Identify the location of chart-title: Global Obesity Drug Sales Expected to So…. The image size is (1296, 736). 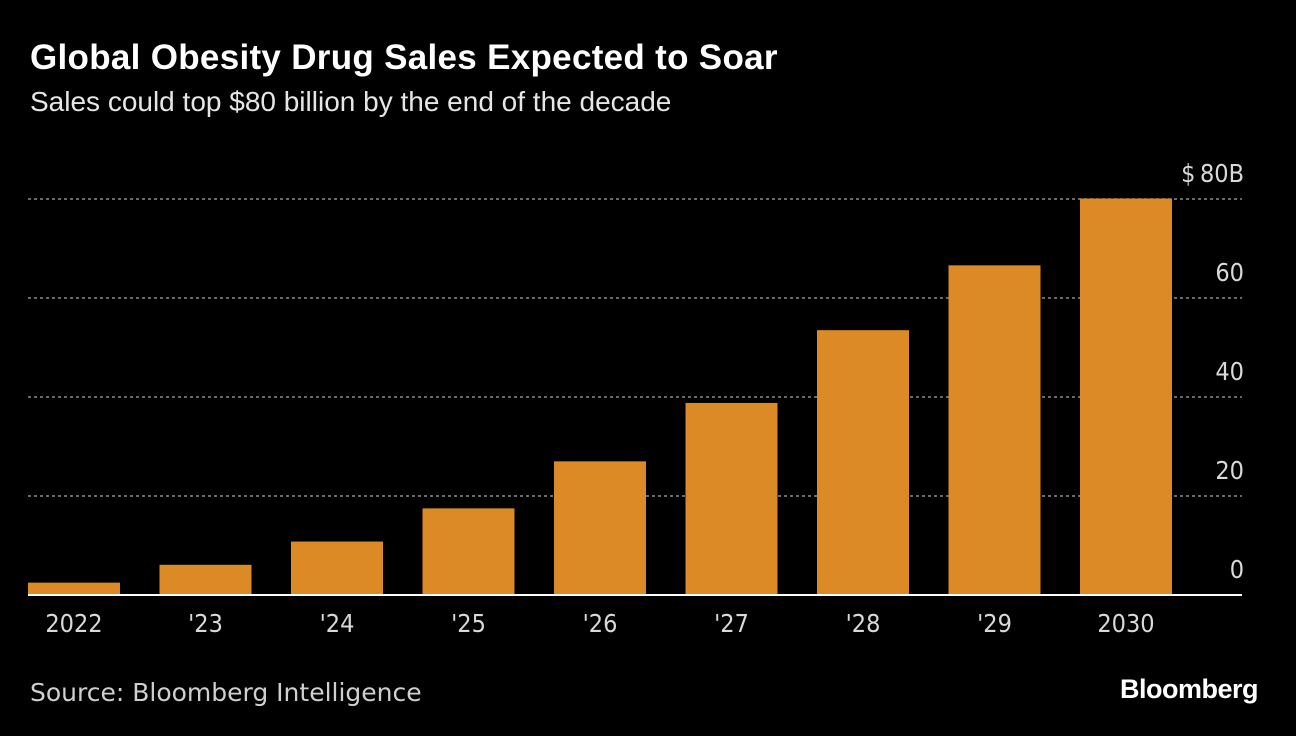
(404, 57).